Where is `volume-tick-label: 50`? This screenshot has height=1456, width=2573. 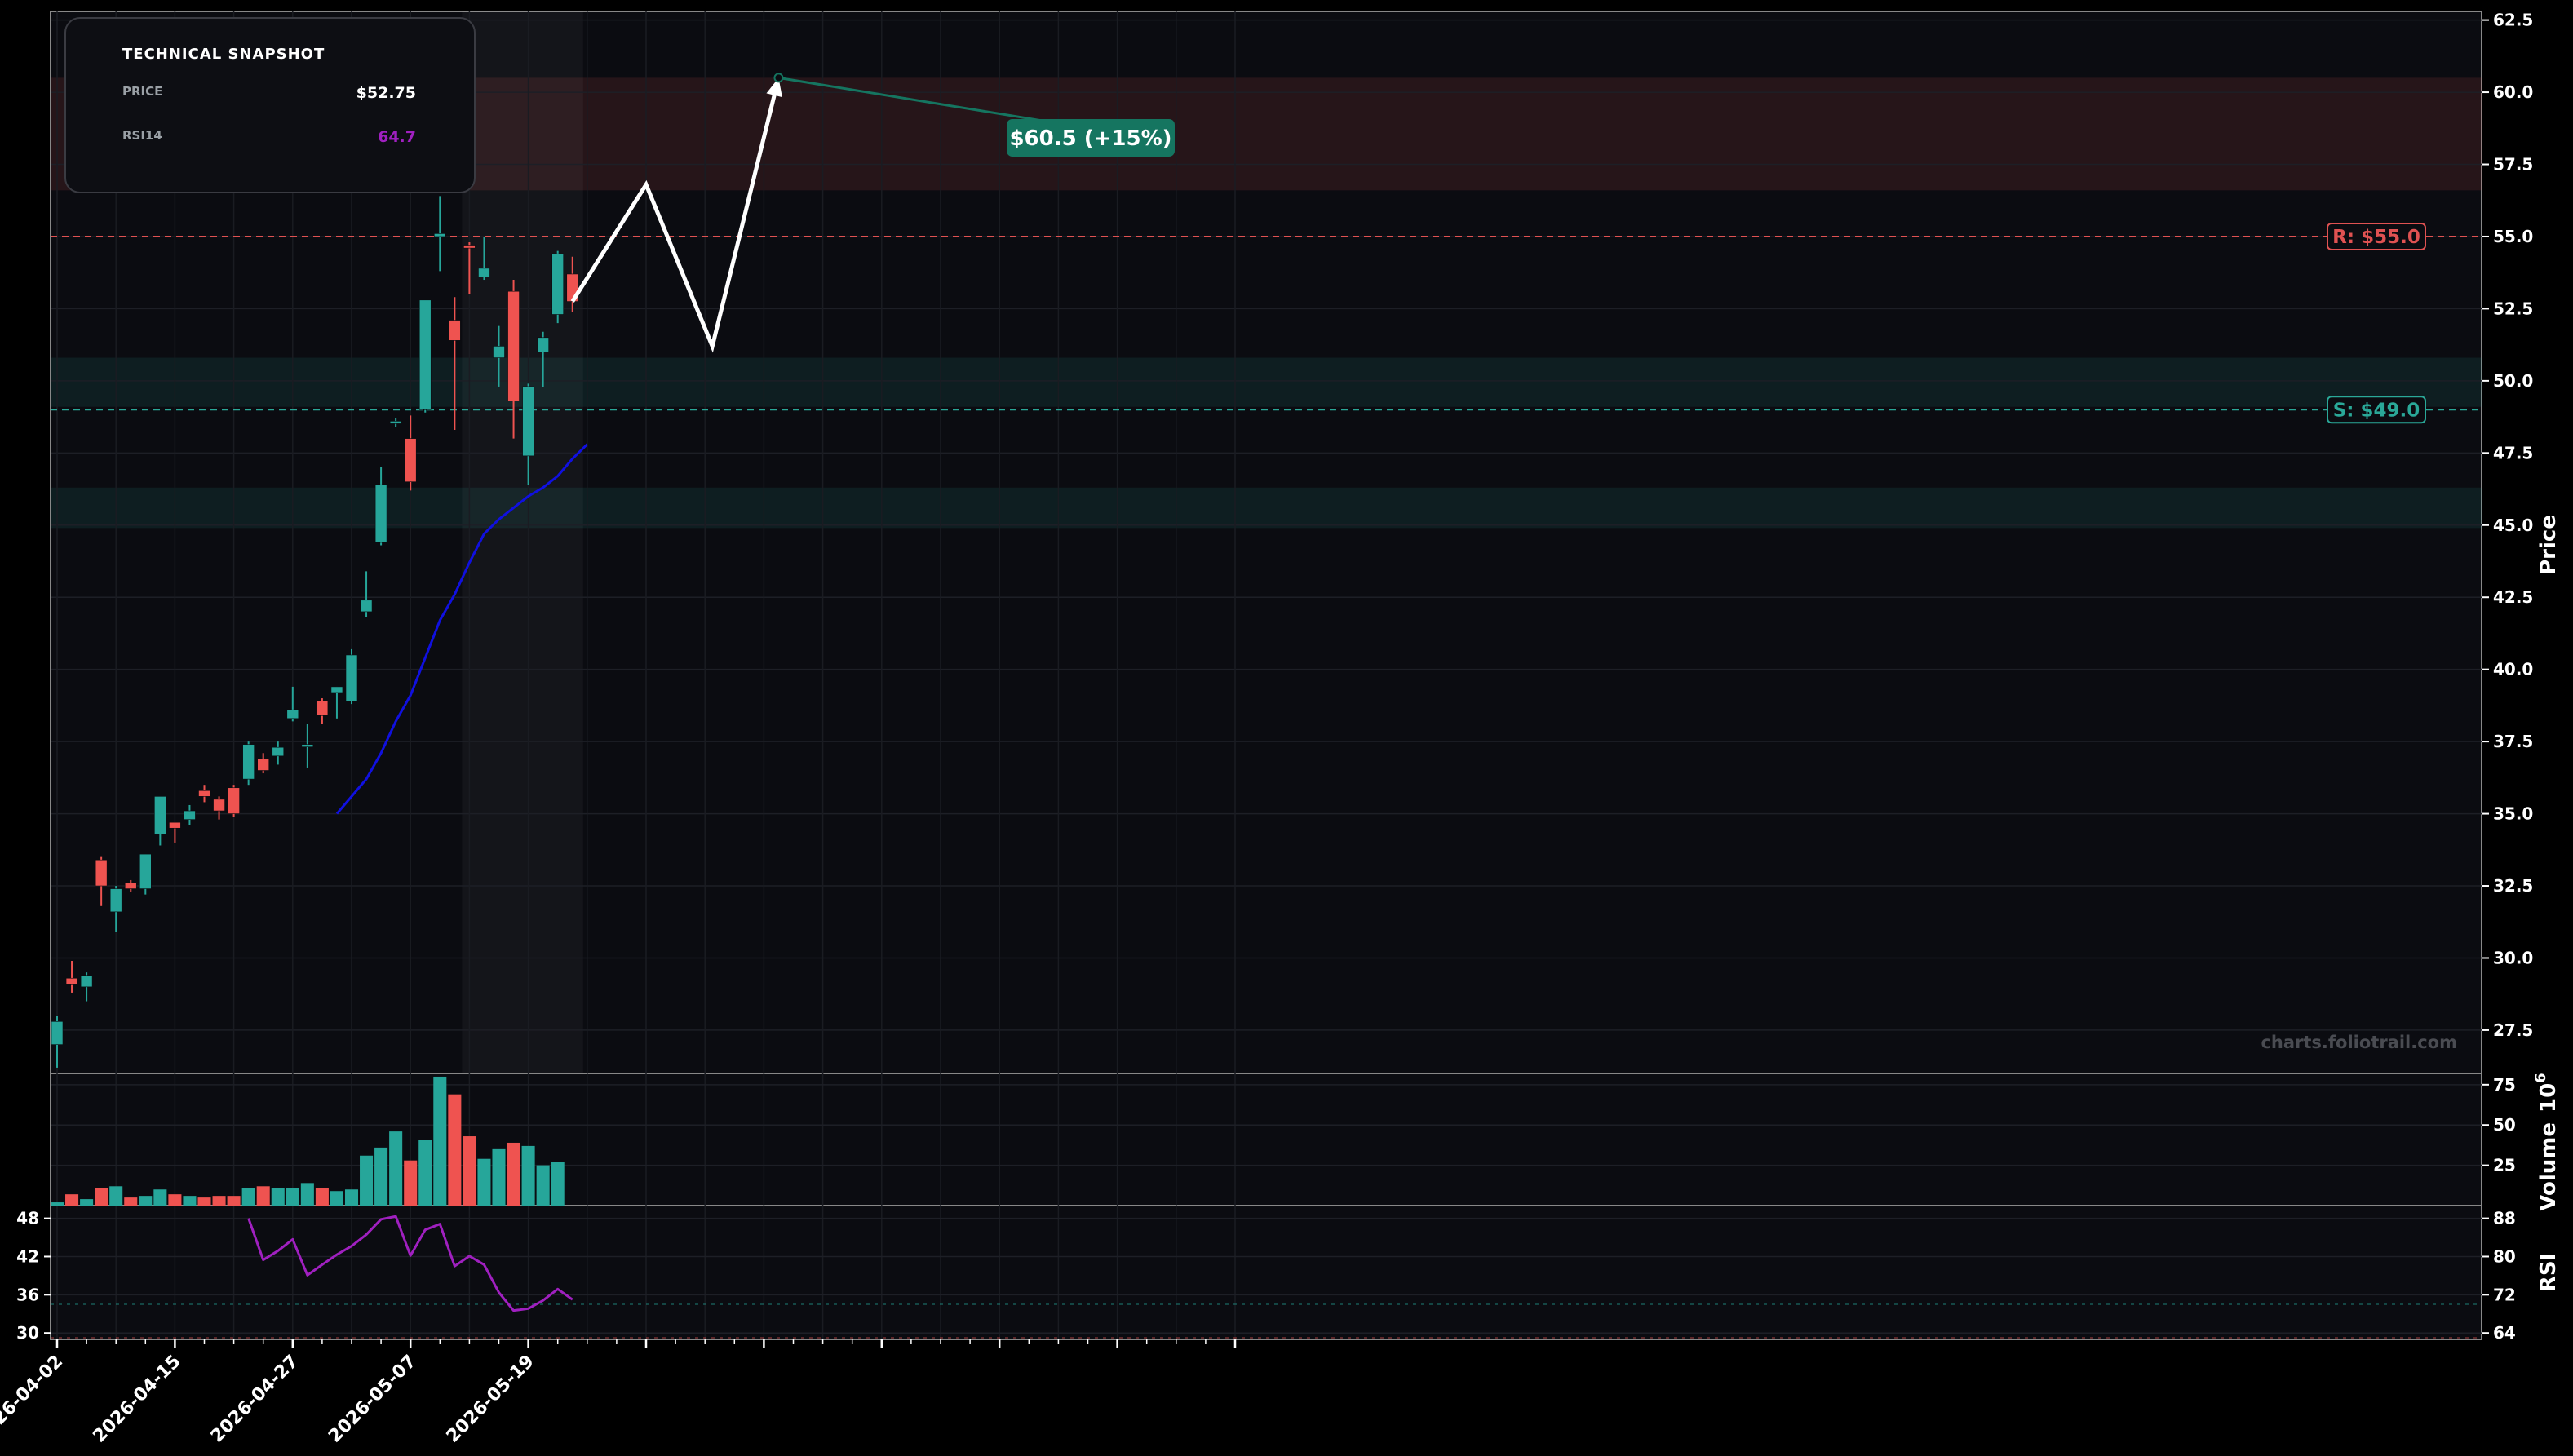 volume-tick-label: 50 is located at coordinates (2504, 1125).